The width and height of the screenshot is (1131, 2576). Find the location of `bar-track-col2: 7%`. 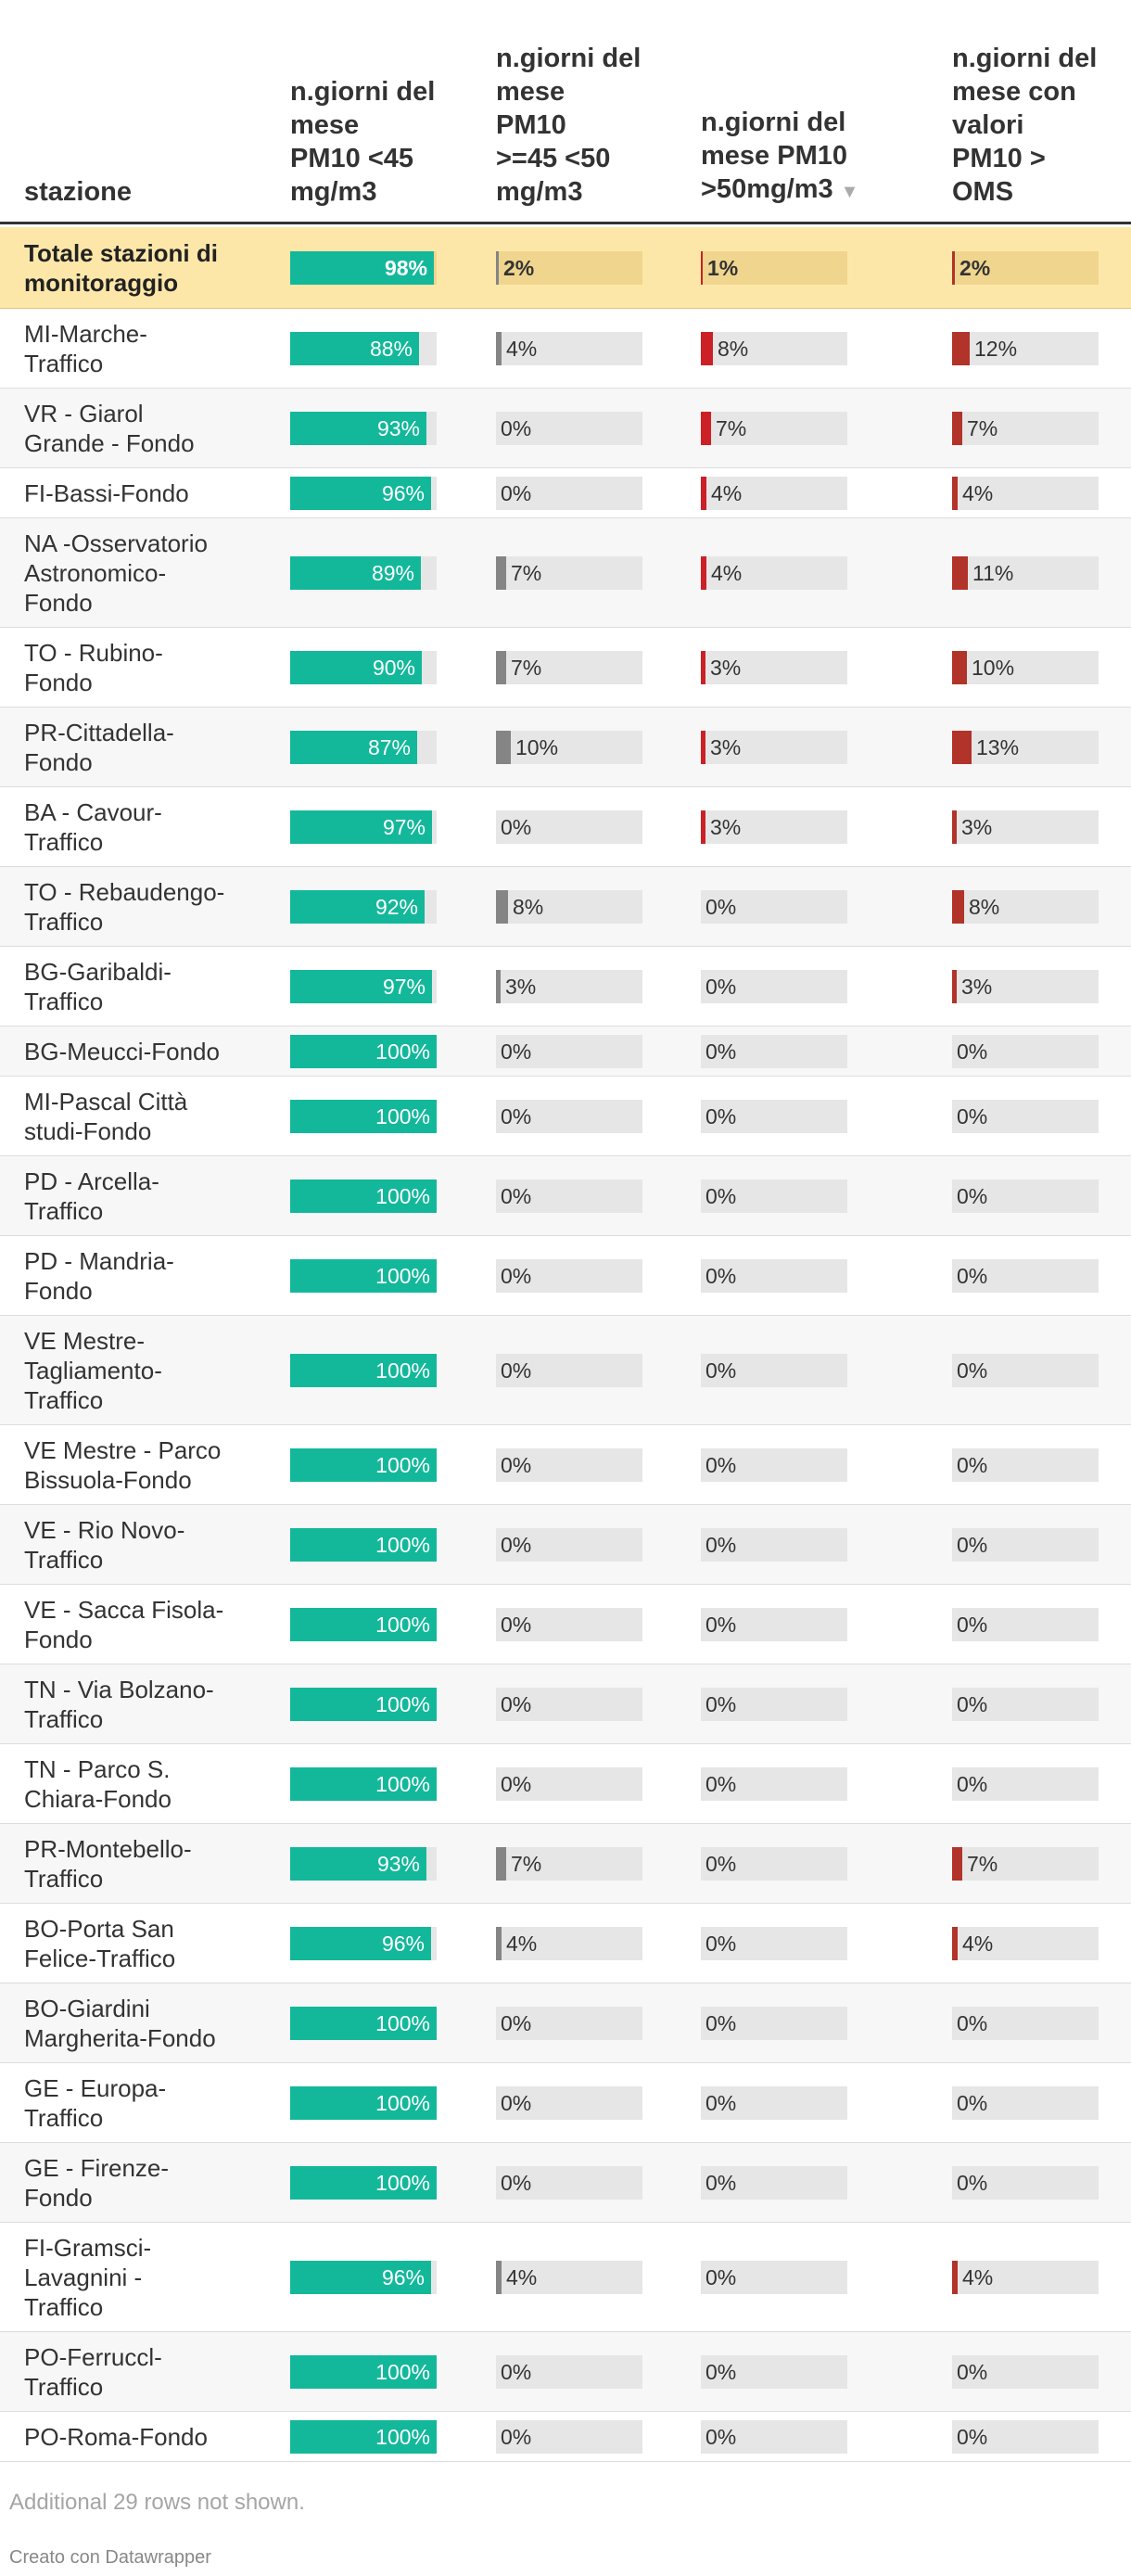

bar-track-col2: 7% is located at coordinates (569, 572).